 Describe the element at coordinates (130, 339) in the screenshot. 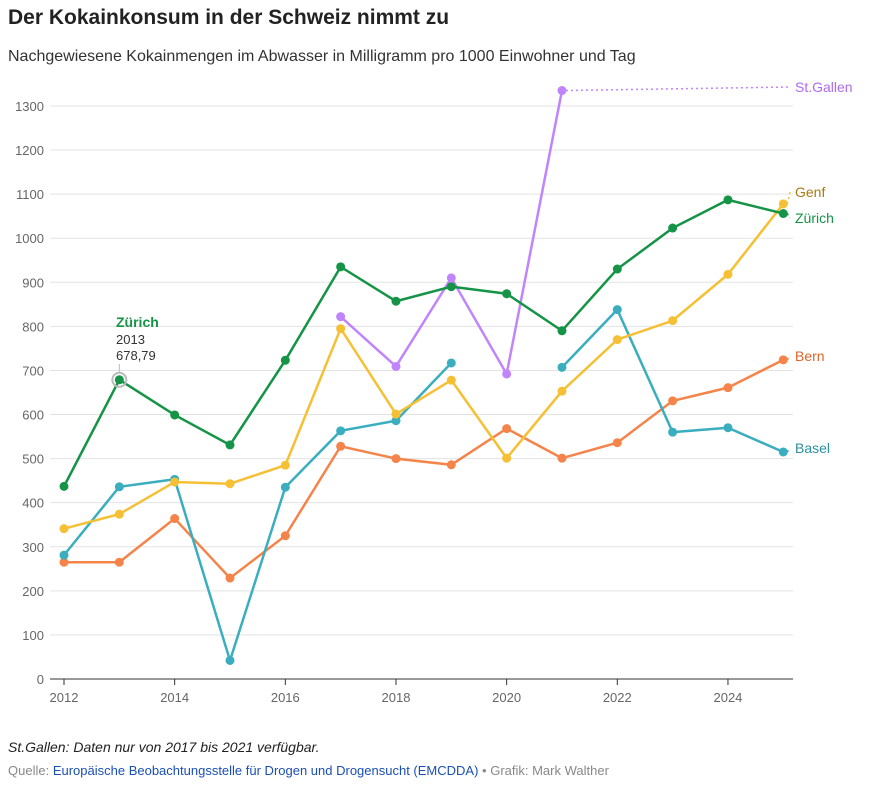

I see `annotation-year: 2013` at that location.